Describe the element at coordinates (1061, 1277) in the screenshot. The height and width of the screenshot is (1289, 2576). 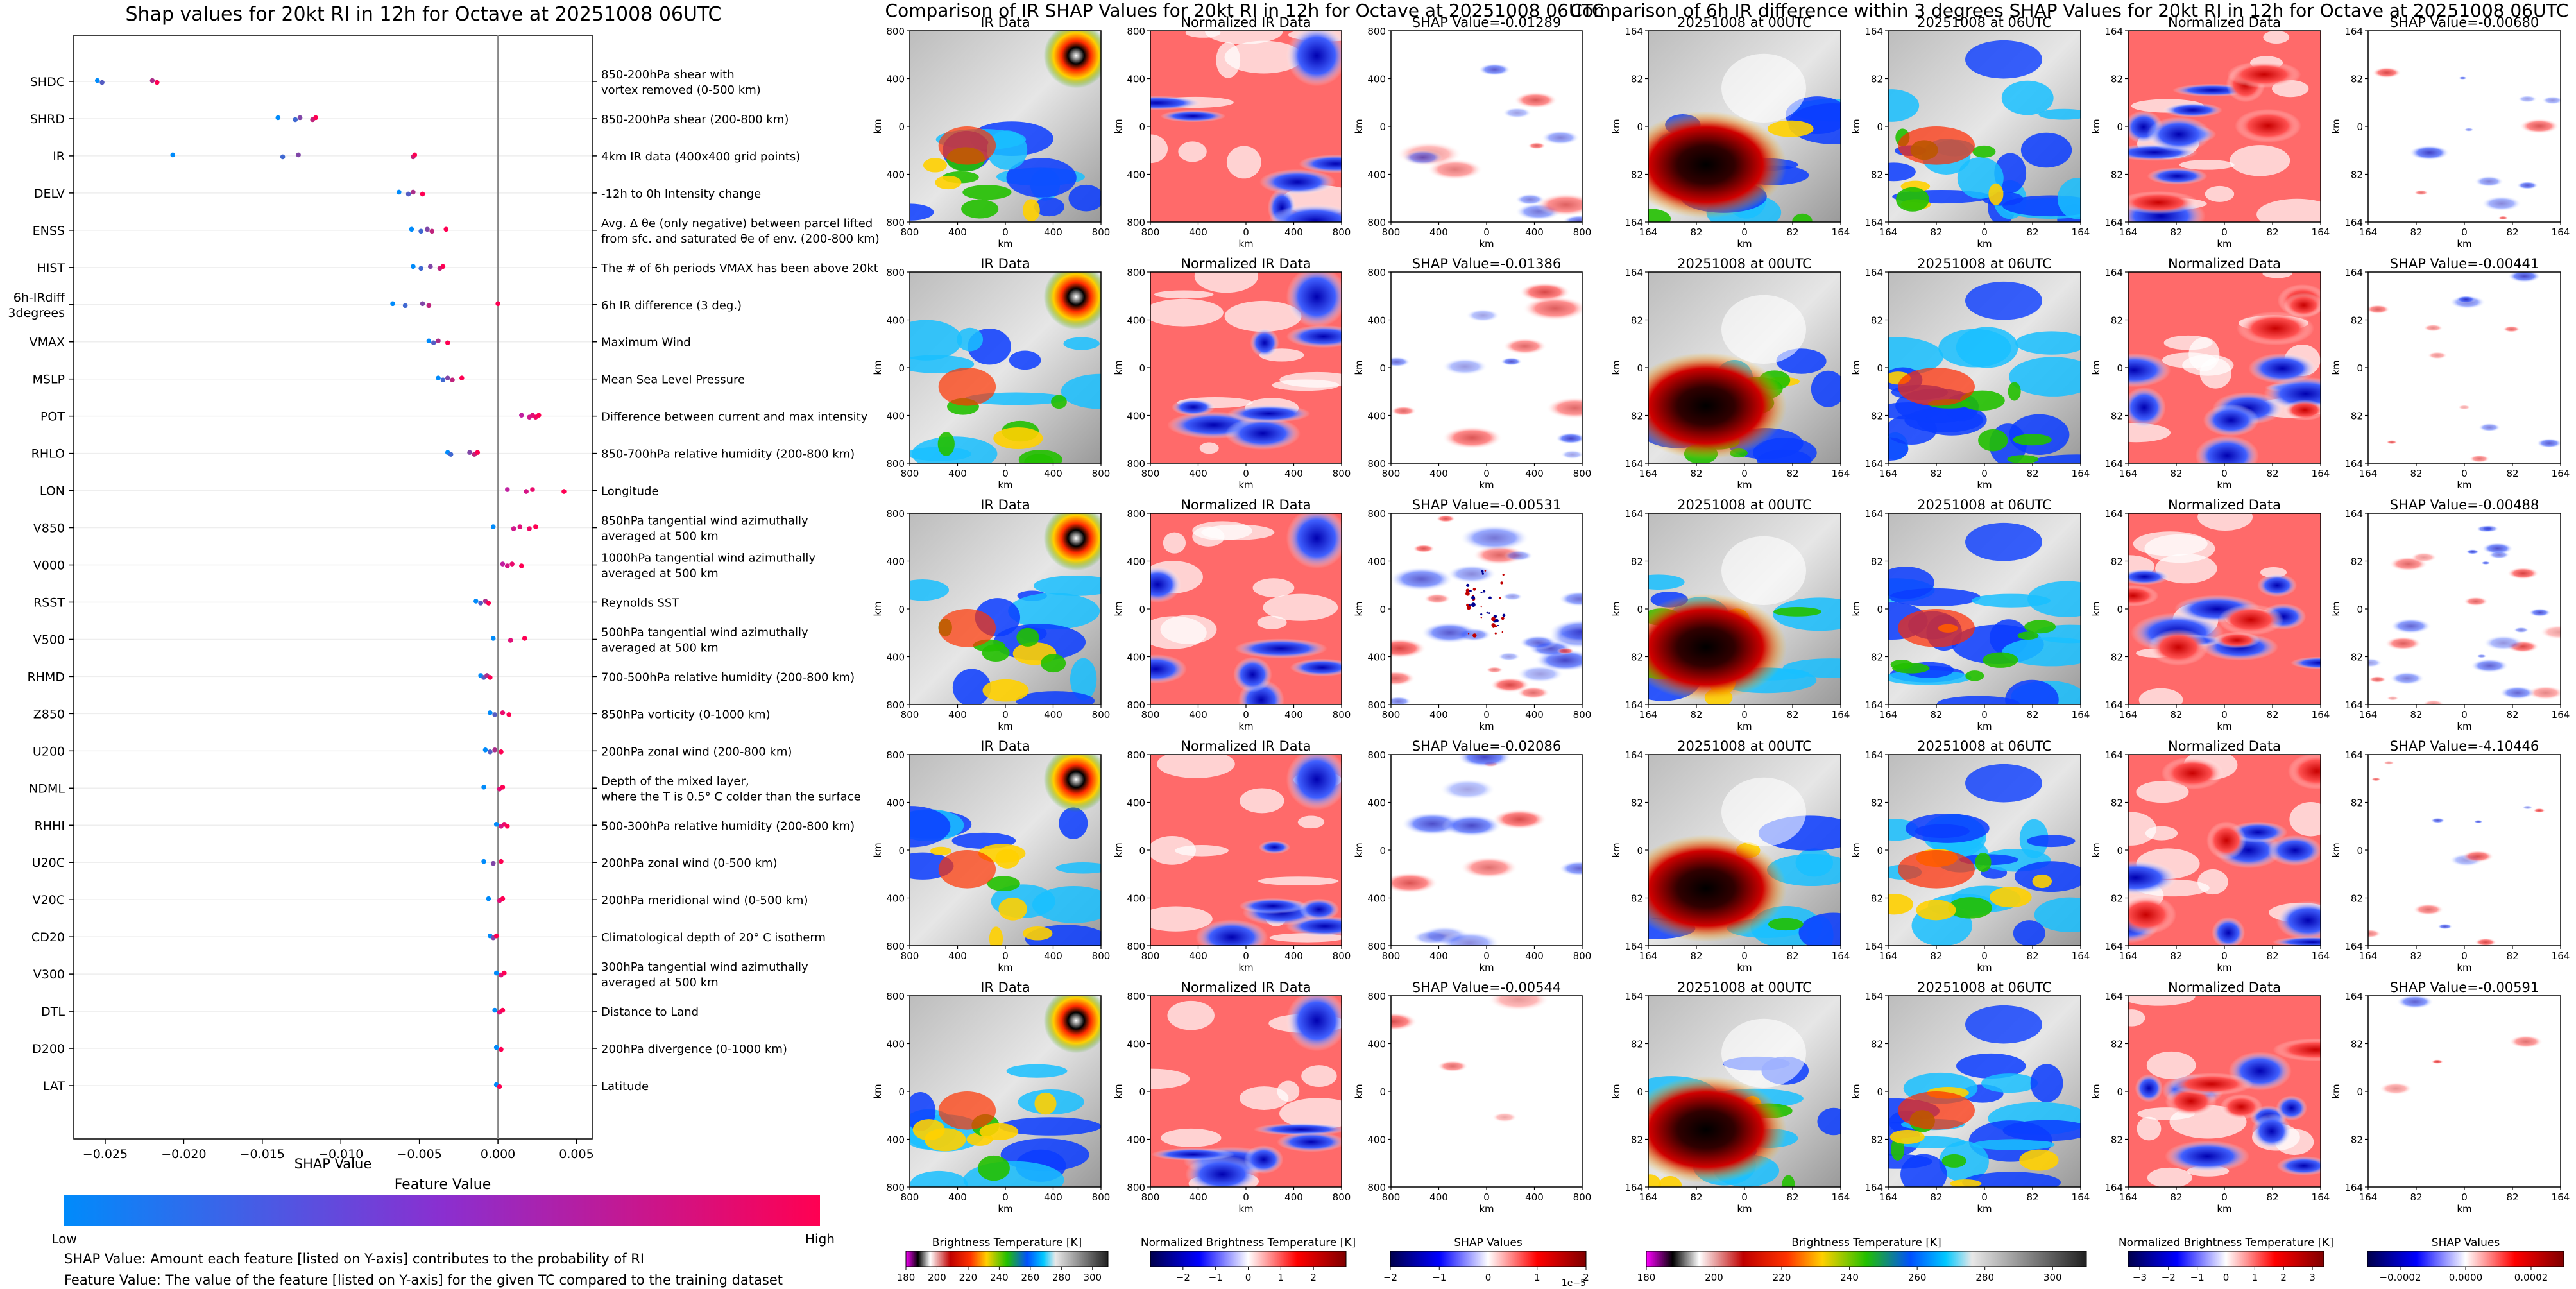
I see `colorbar-tick-label: 280` at that location.